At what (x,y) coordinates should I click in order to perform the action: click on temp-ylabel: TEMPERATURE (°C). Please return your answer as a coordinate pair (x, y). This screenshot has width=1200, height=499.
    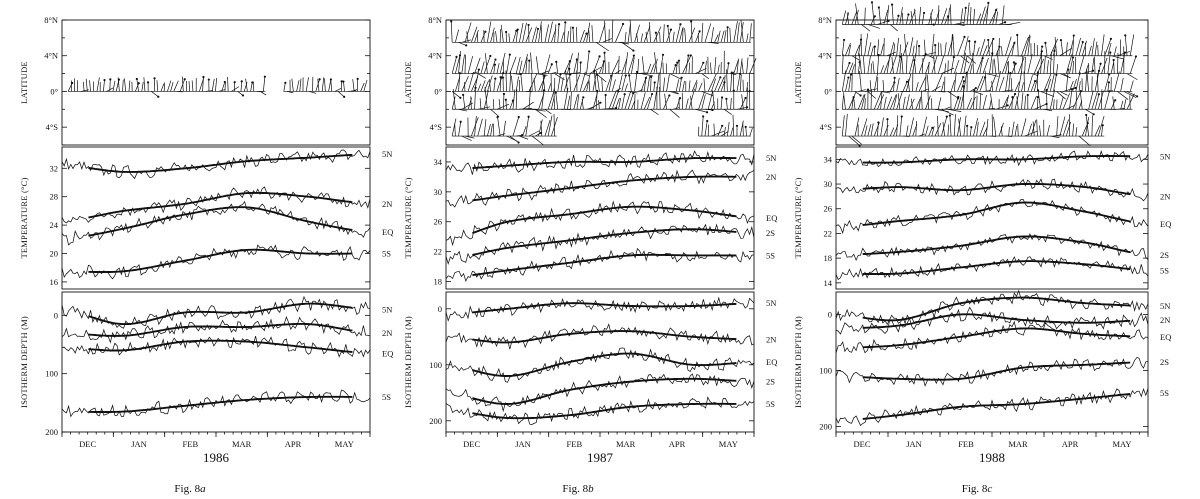
    Looking at the image, I should click on (24, 218).